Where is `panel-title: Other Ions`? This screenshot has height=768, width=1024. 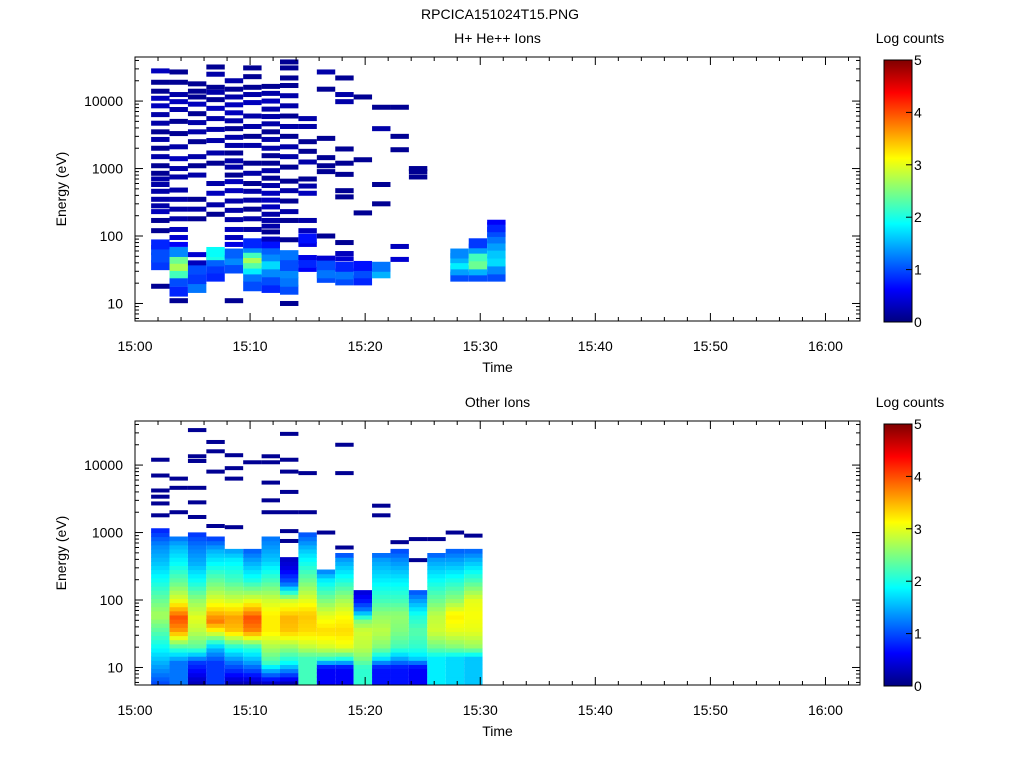 panel-title: Other Ions is located at coordinates (497, 402).